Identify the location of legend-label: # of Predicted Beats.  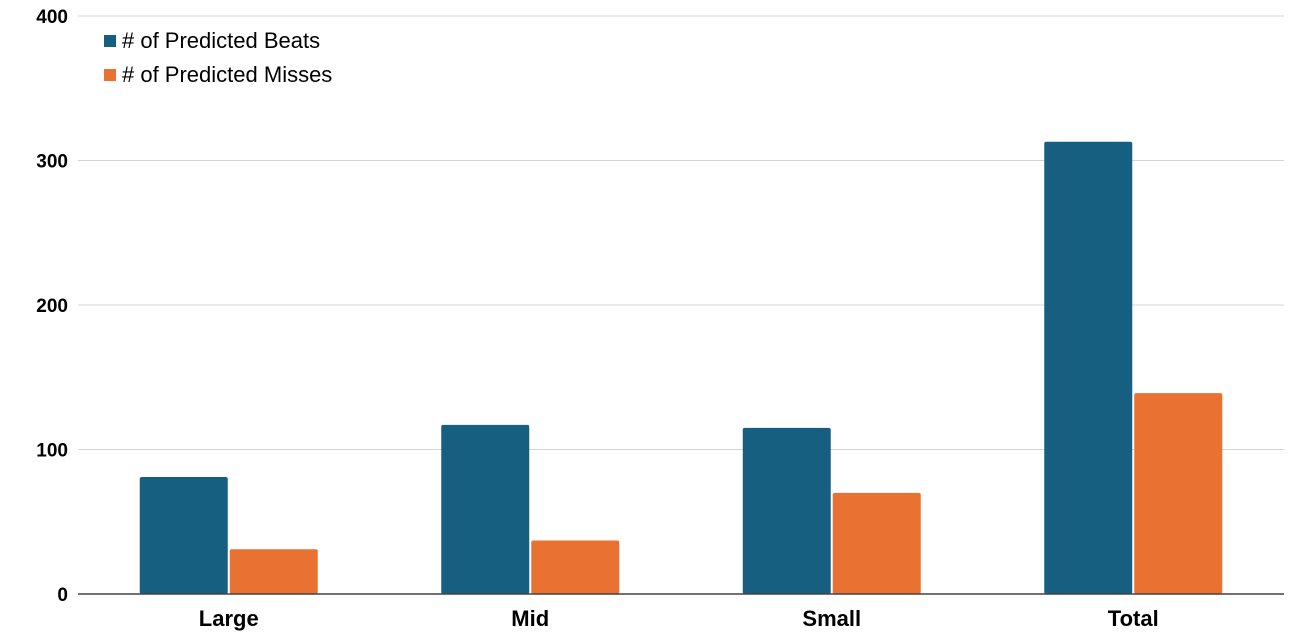
(221, 40).